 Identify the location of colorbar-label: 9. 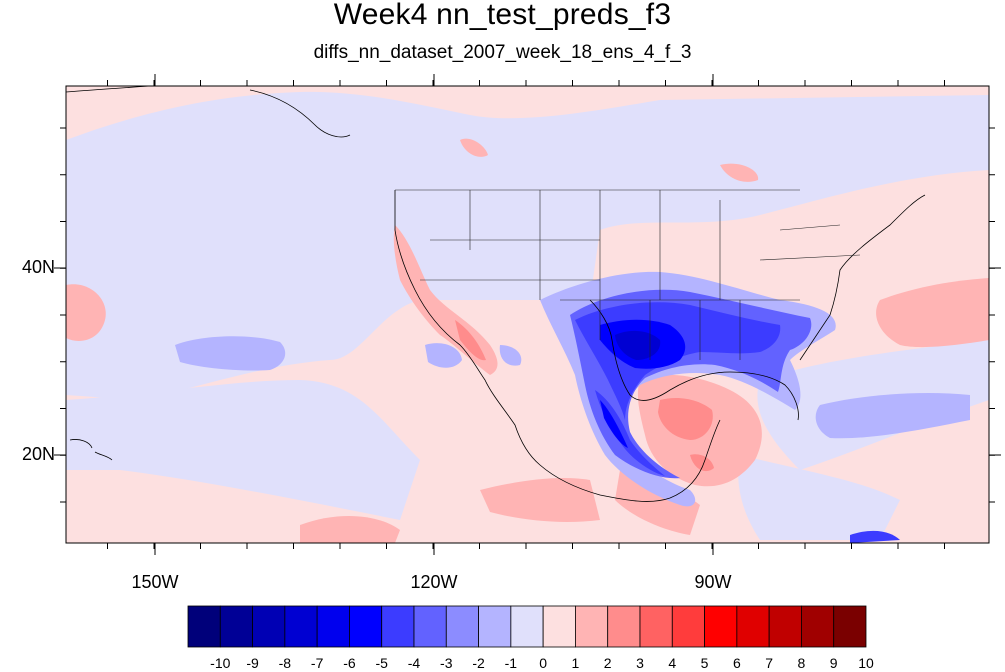
(833, 663).